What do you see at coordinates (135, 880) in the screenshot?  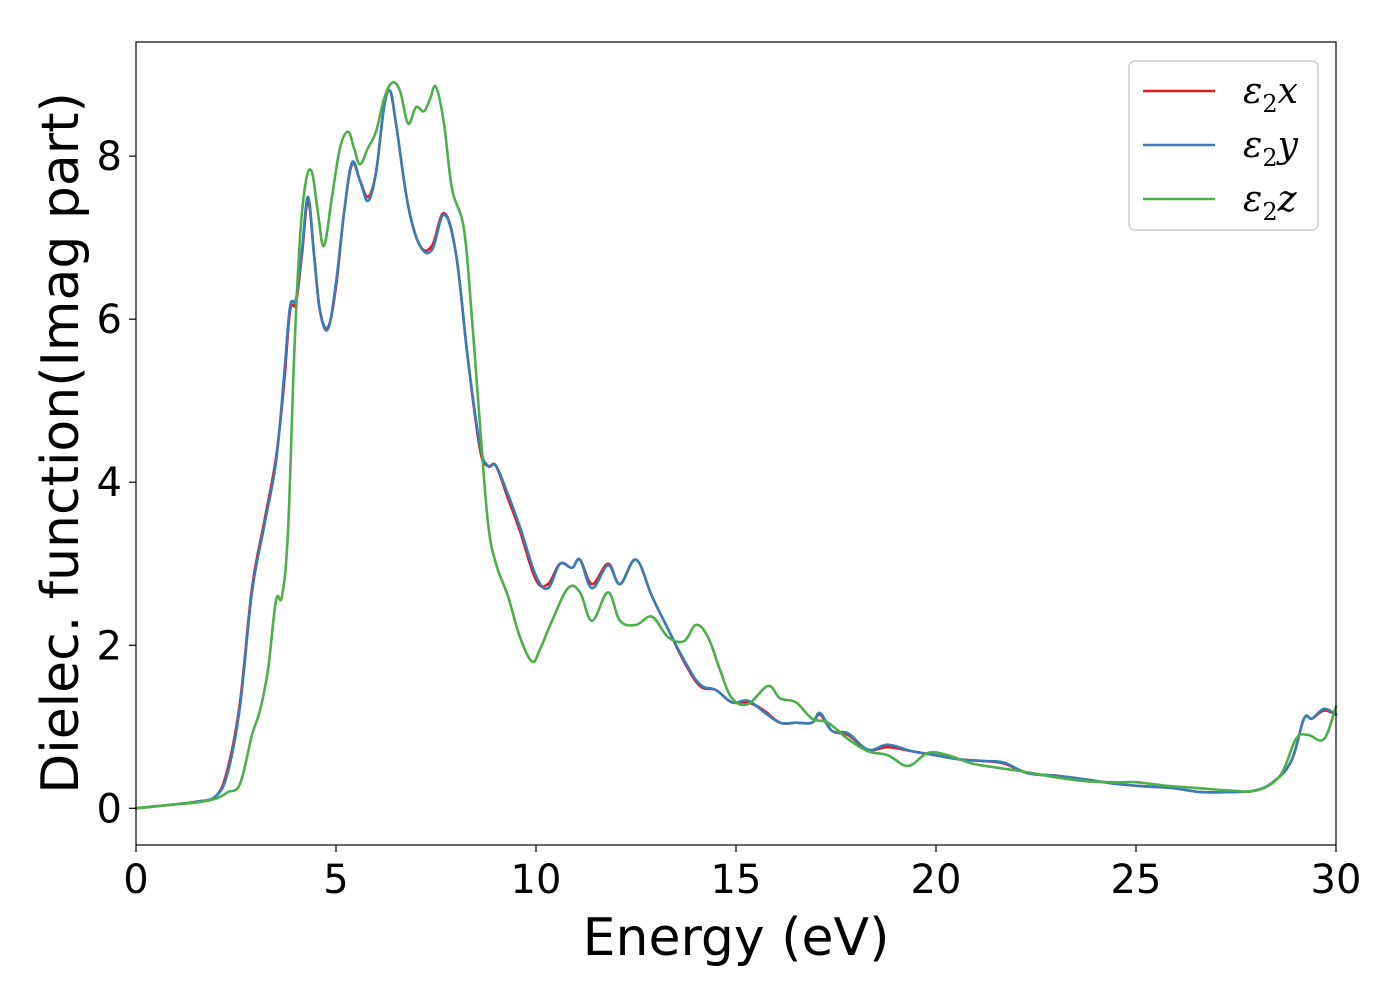 I see `x-tick-label: 0` at bounding box center [135, 880].